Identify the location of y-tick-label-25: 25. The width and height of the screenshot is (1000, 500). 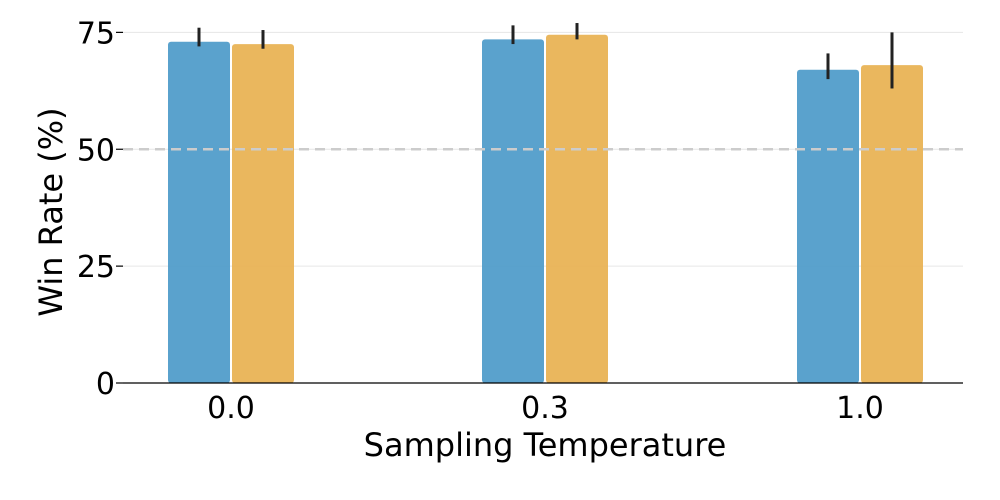
(96, 267).